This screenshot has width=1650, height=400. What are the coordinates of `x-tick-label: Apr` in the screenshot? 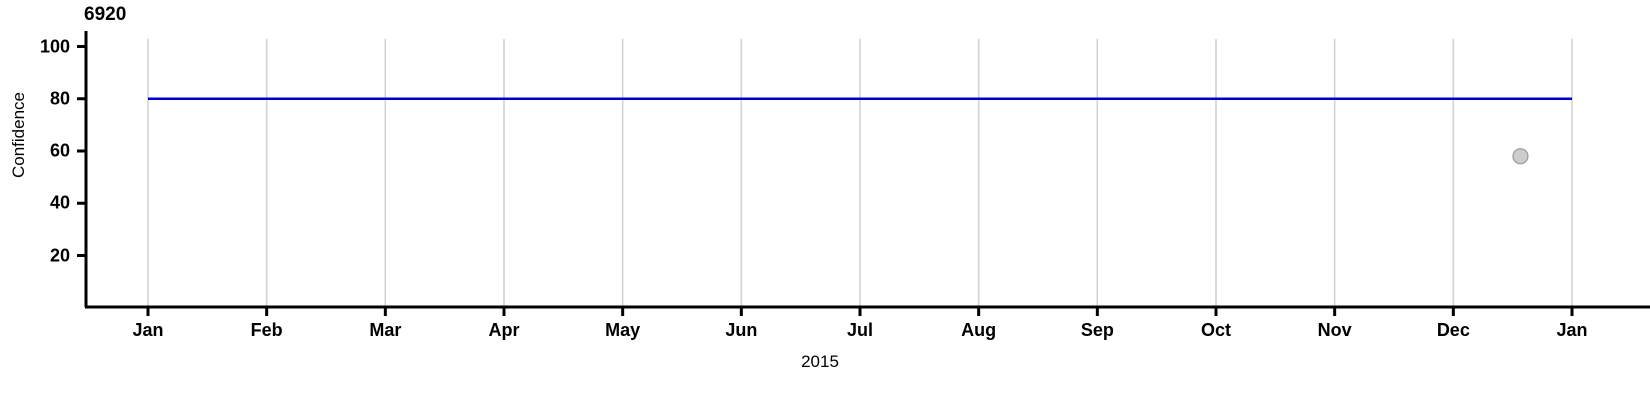 It's located at (504, 330).